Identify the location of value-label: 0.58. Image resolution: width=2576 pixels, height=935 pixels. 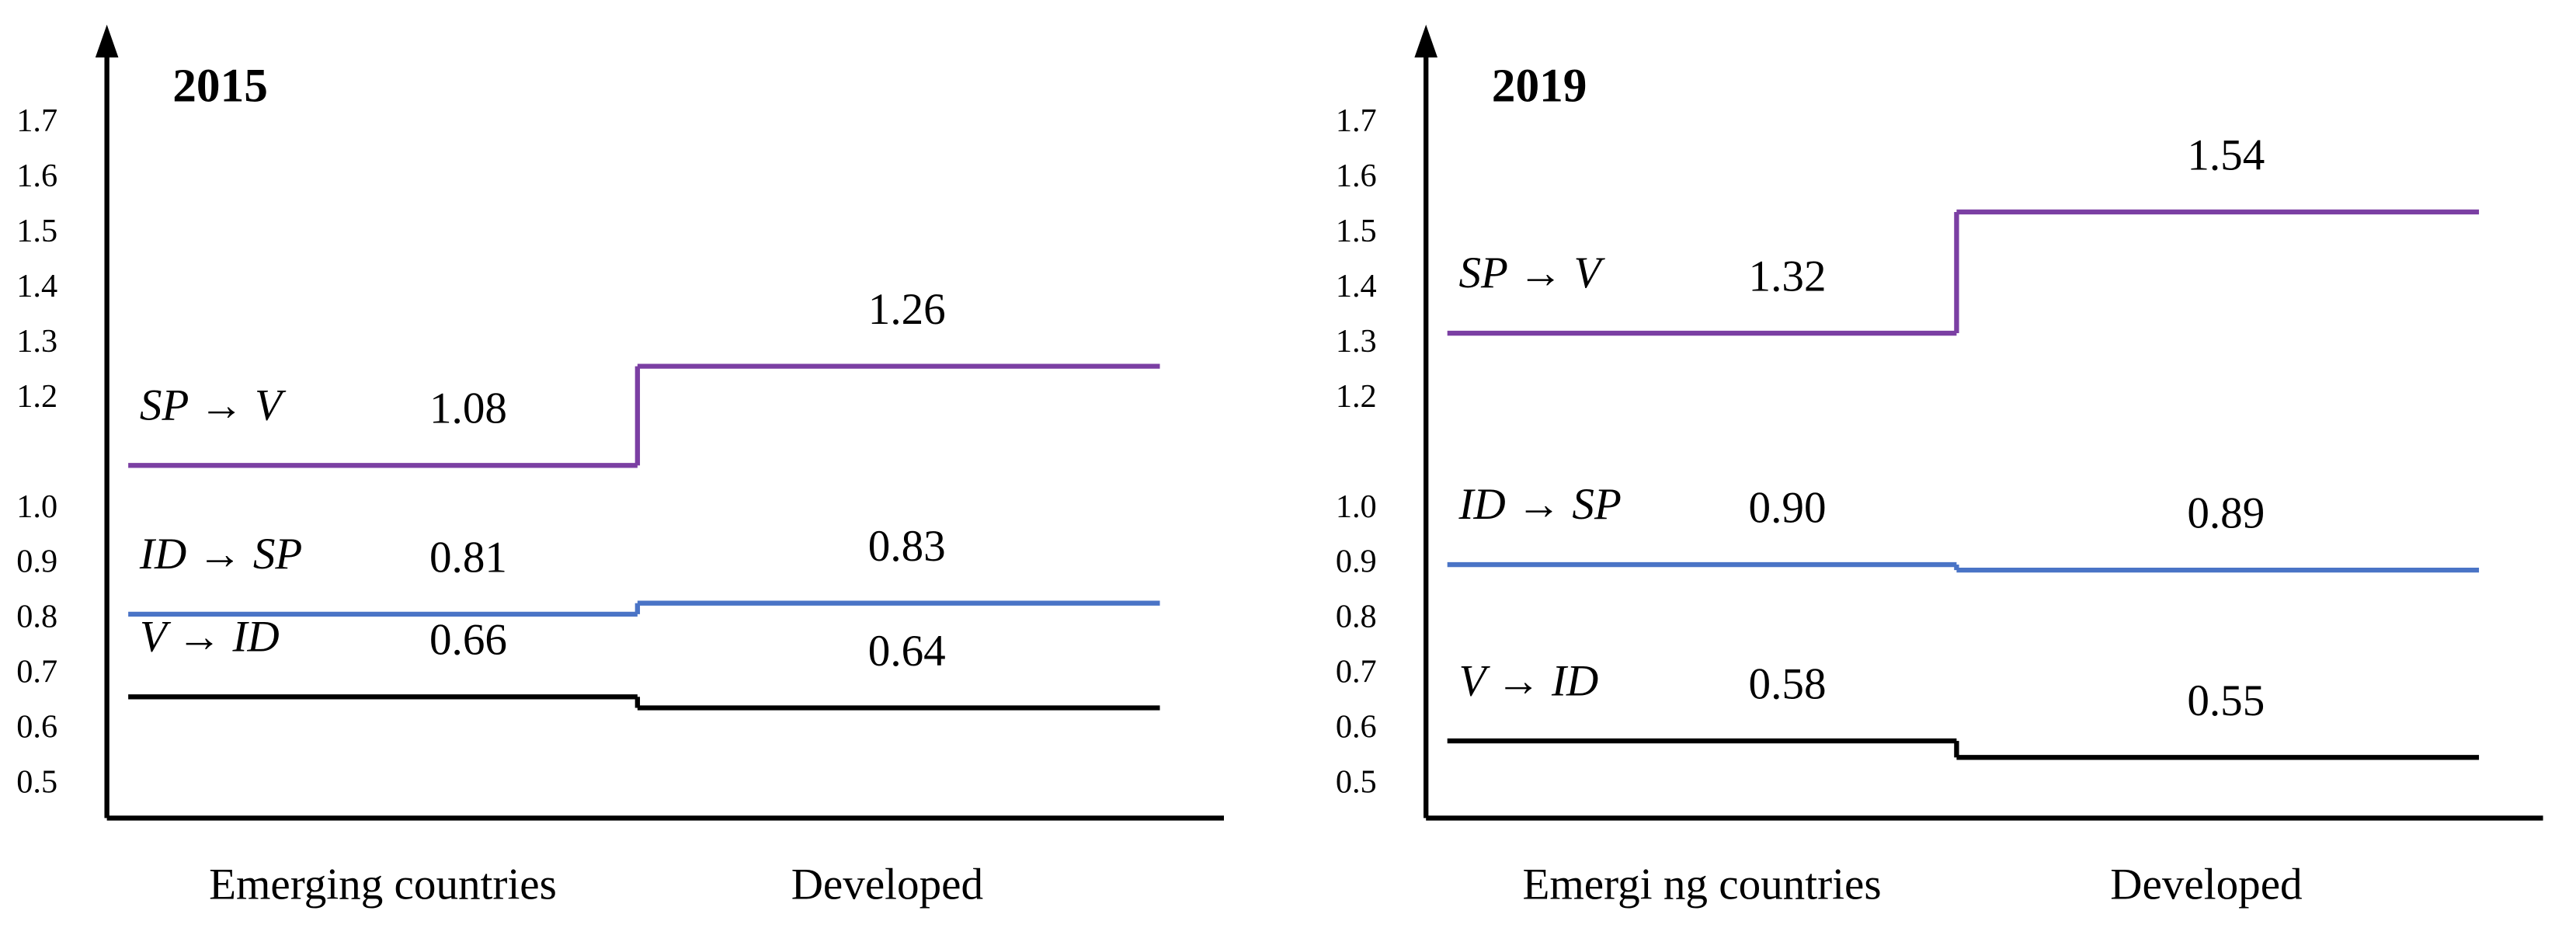
(1788, 683).